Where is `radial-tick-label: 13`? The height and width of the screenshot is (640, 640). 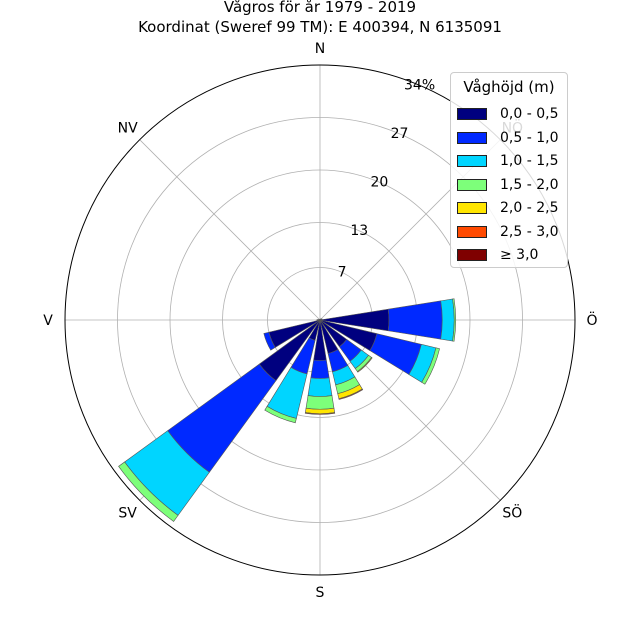
radial-tick-label: 13 is located at coordinates (359, 231).